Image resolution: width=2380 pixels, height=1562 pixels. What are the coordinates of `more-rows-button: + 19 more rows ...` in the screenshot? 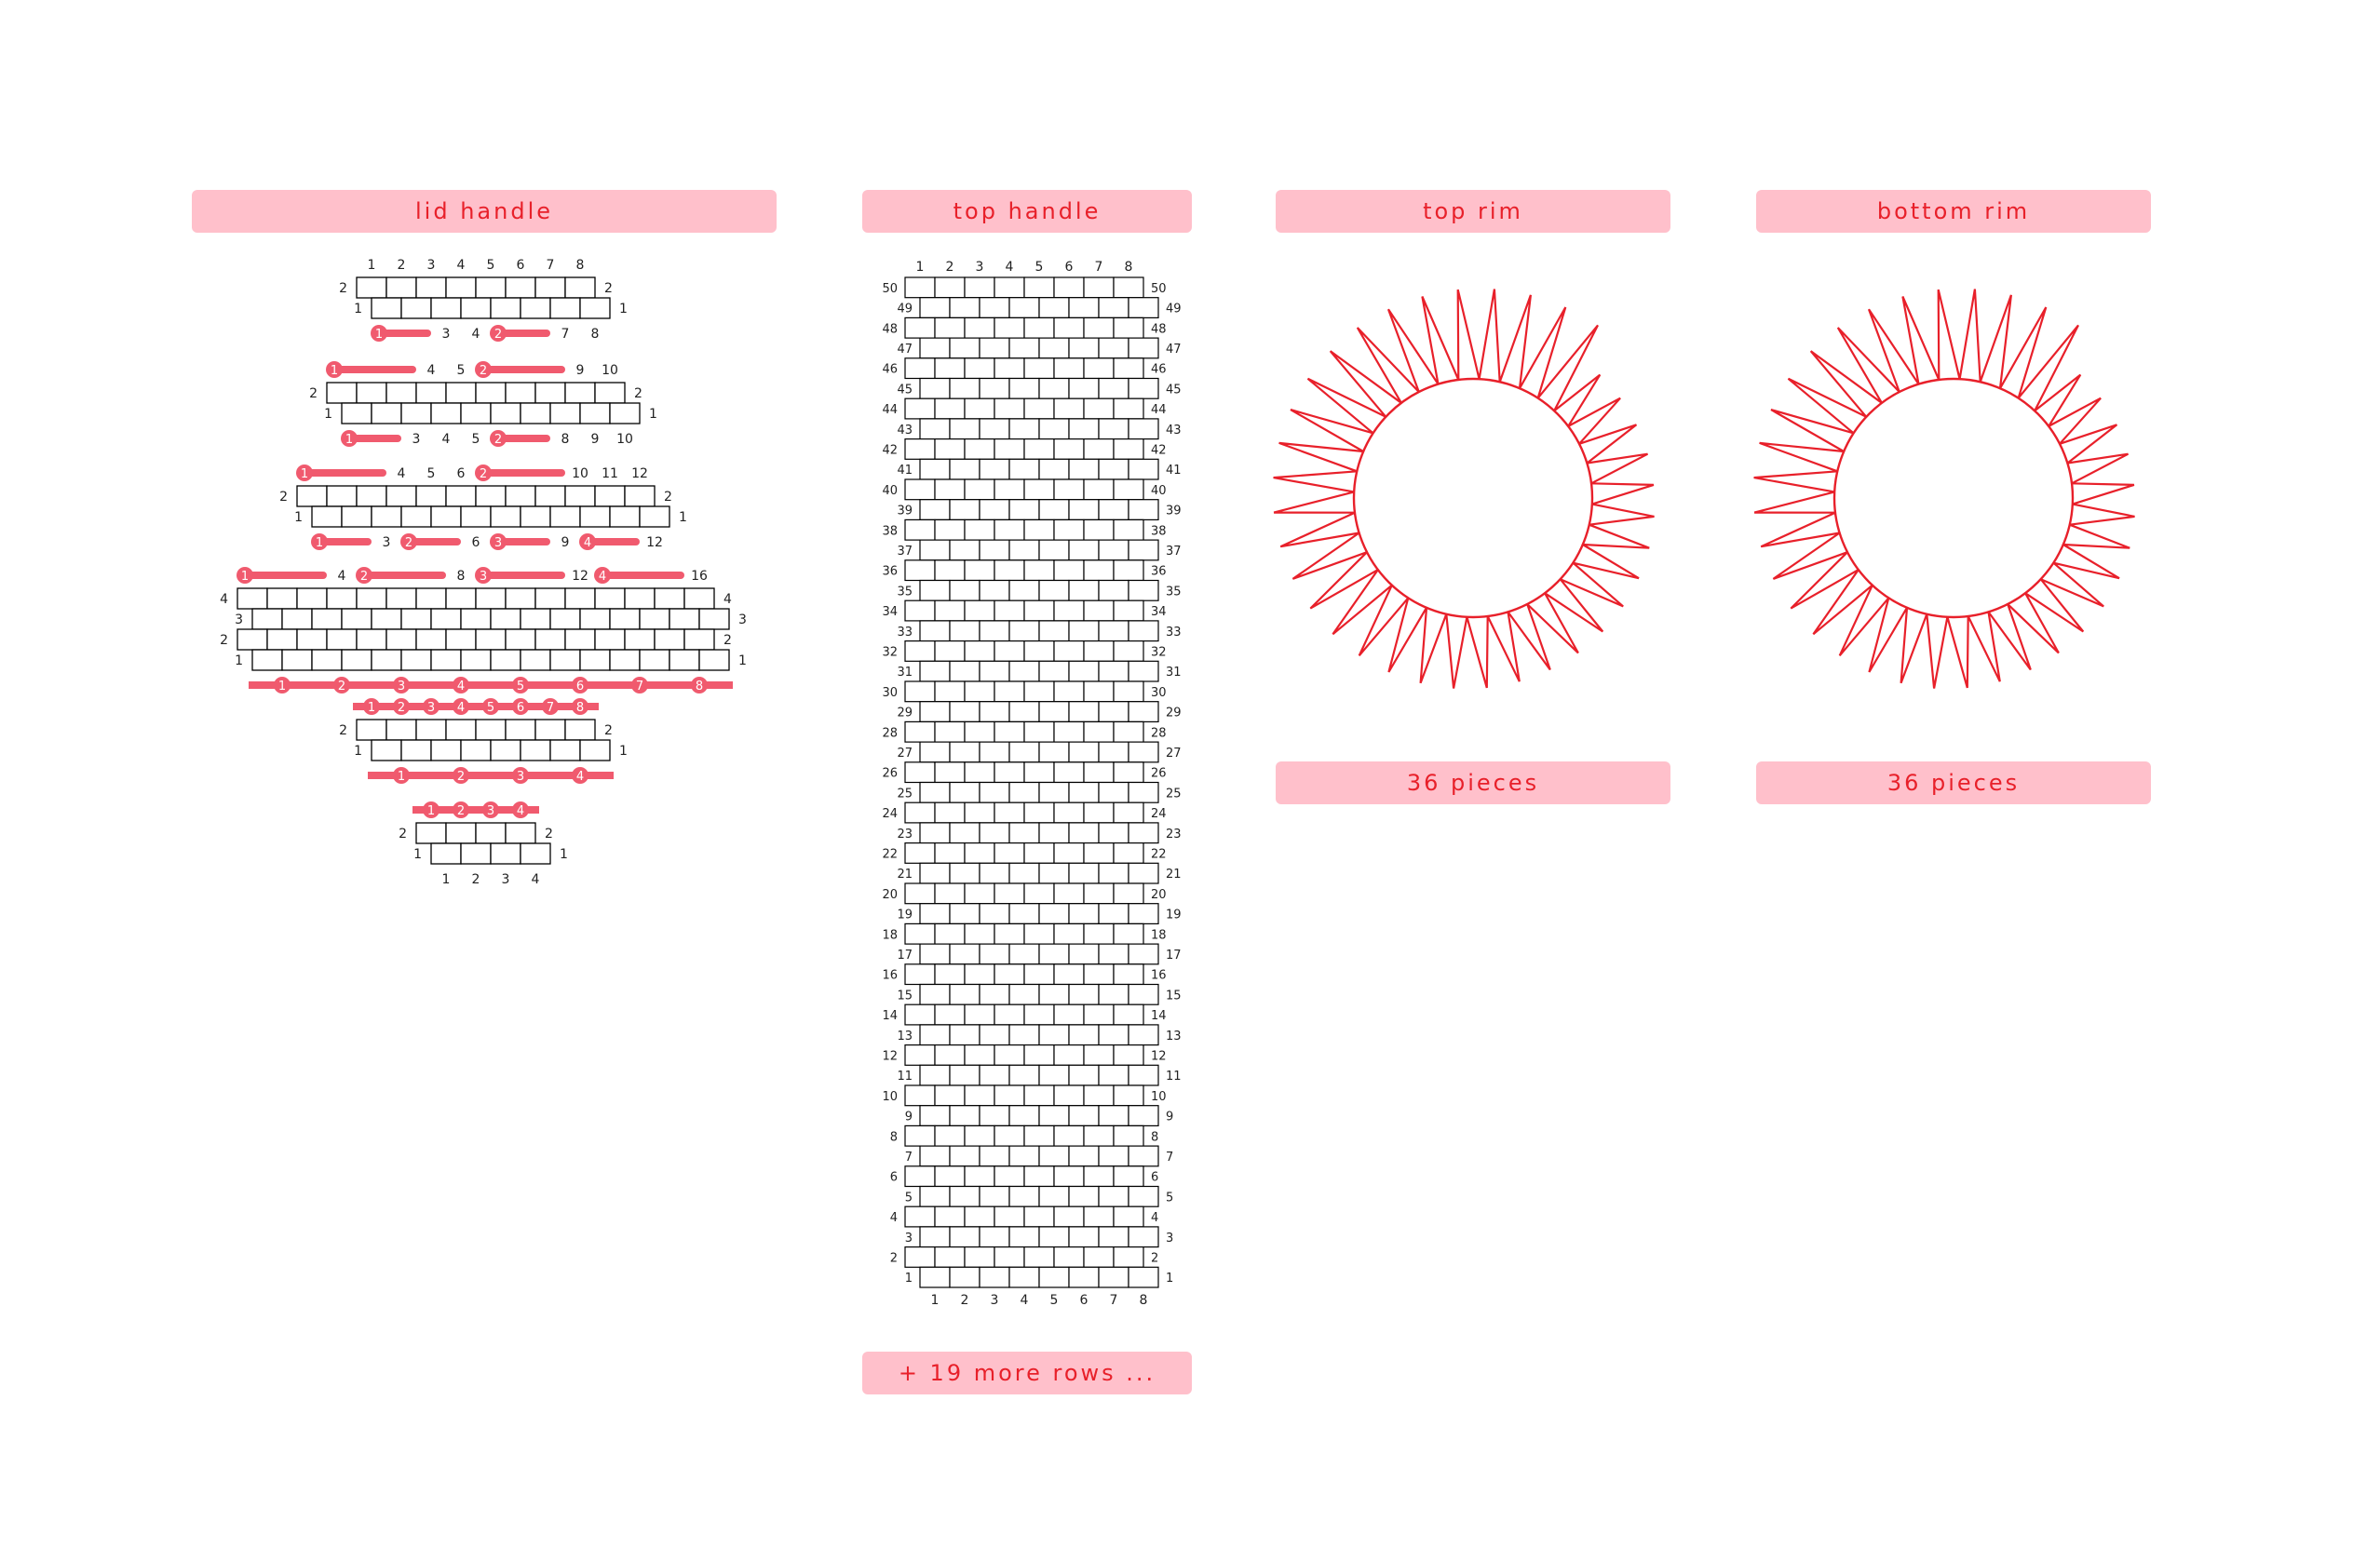 It's located at (1027, 1373).